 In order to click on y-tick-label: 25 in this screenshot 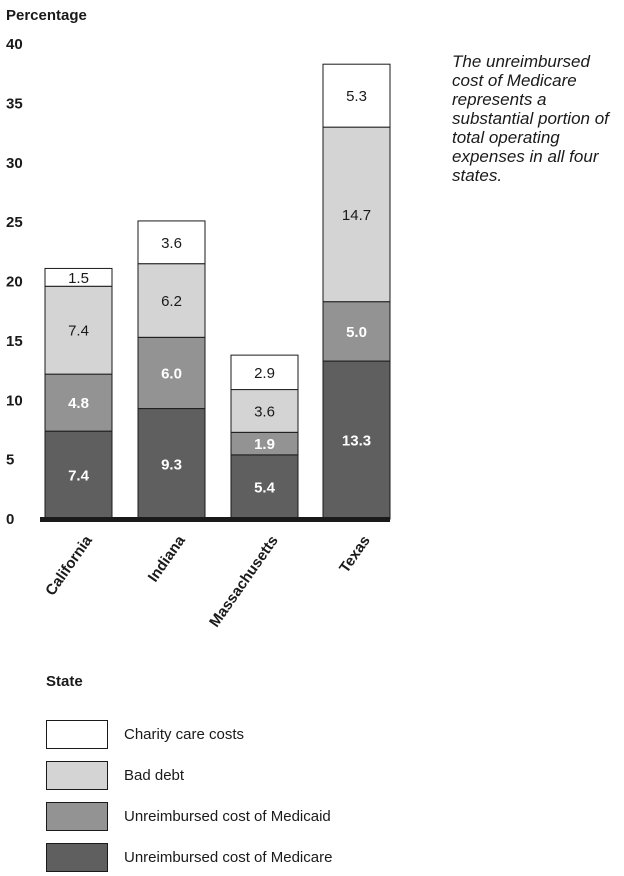, I will do `click(14, 222)`.